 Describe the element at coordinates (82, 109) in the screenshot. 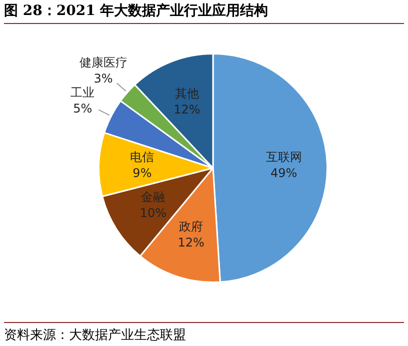

I see `data-label: 5%` at that location.